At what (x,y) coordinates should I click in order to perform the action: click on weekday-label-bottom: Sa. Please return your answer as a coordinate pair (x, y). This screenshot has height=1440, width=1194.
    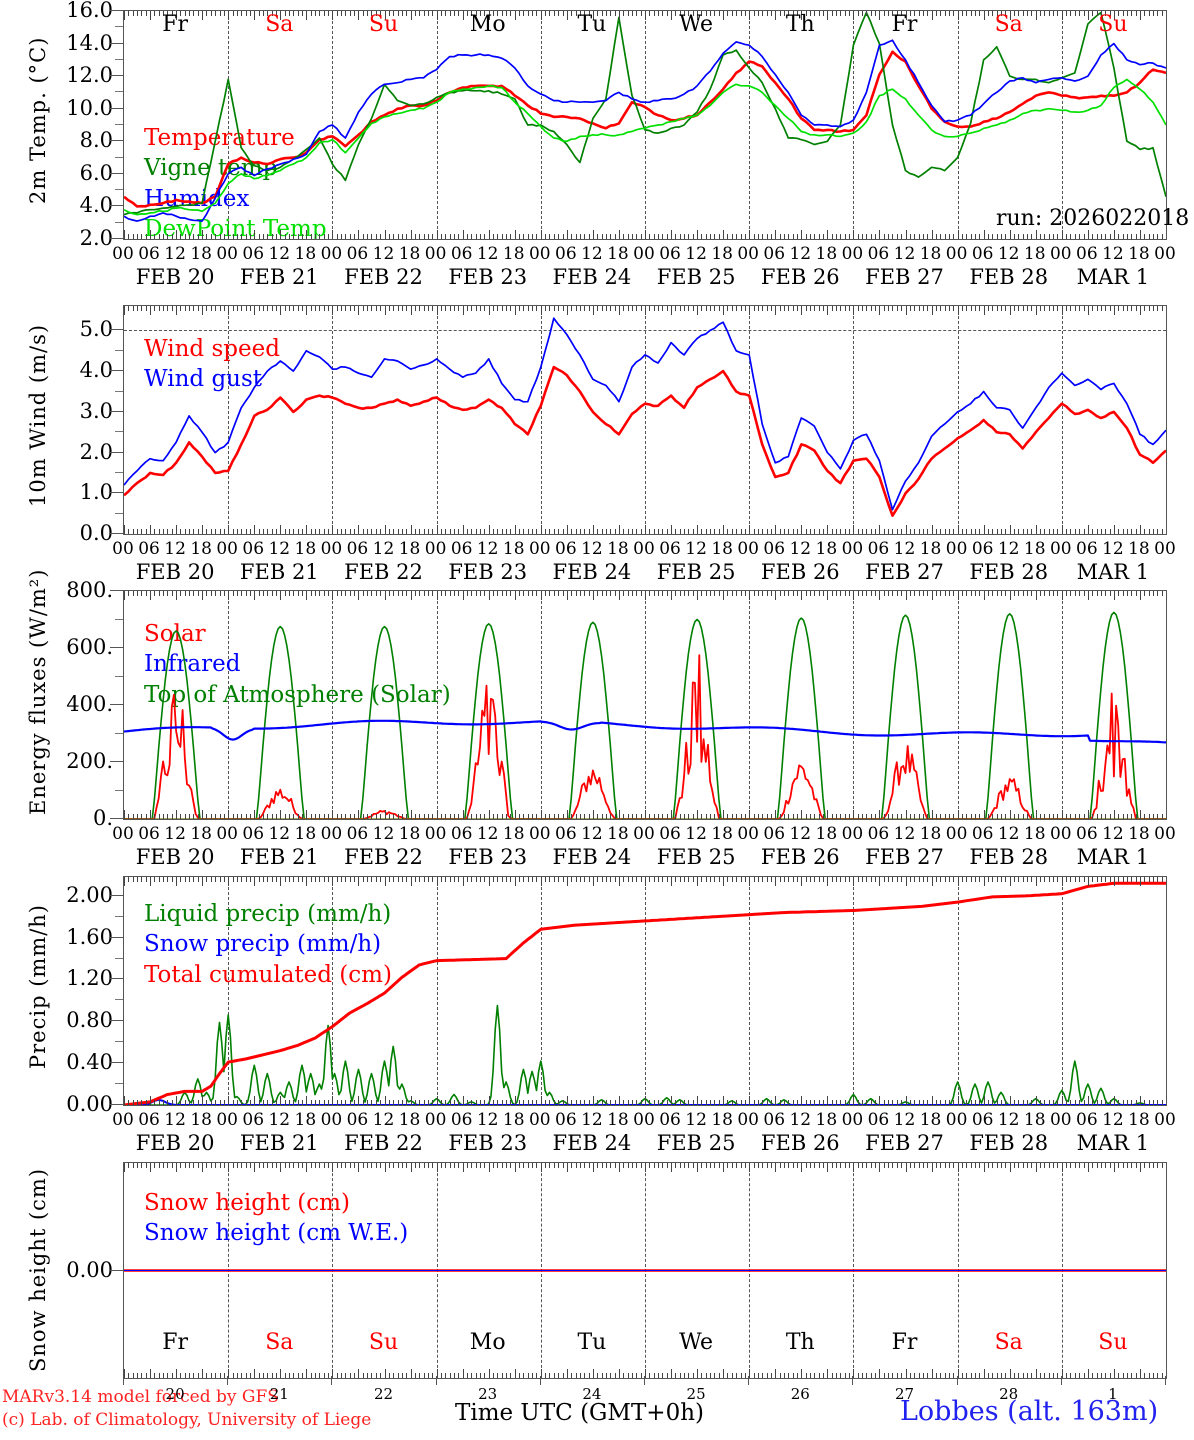
    Looking at the image, I should click on (279, 1342).